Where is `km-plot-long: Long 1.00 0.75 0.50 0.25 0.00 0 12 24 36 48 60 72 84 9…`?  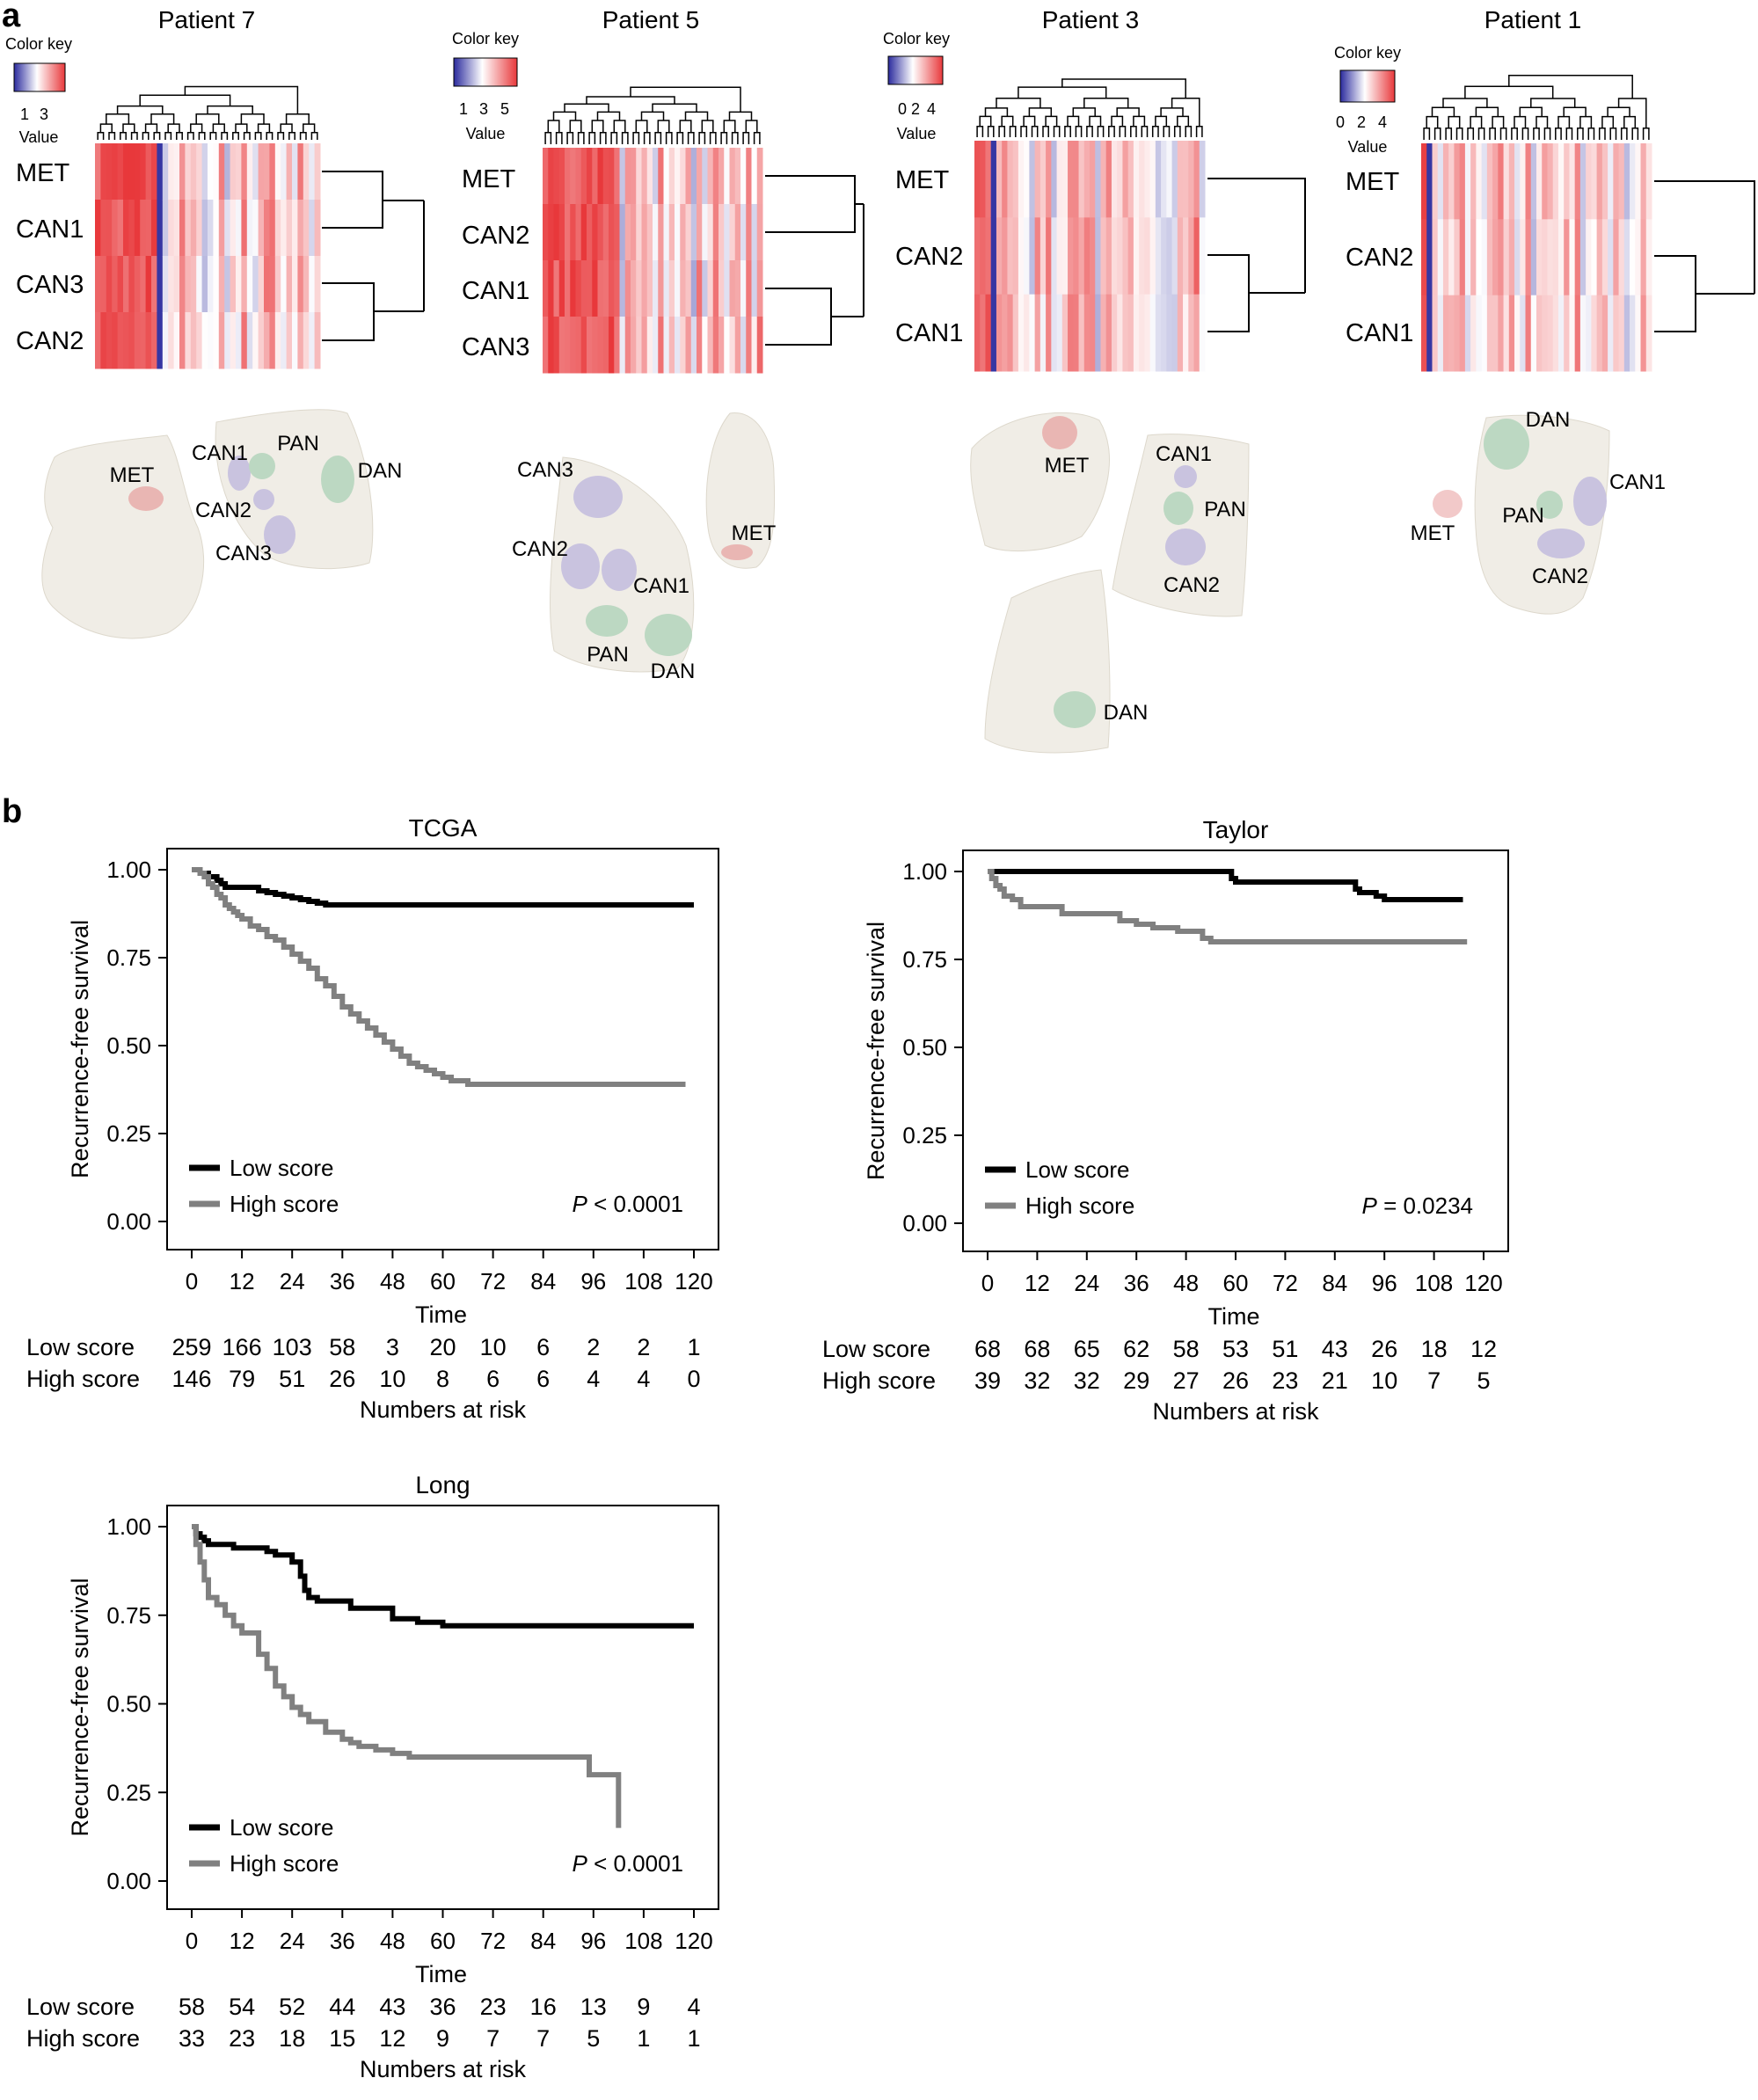
km-plot-long: Long 1.00 0.75 0.50 0.25 0.00 0 12 24 36 48 60 72 84 9… is located at coordinates (372, 1777).